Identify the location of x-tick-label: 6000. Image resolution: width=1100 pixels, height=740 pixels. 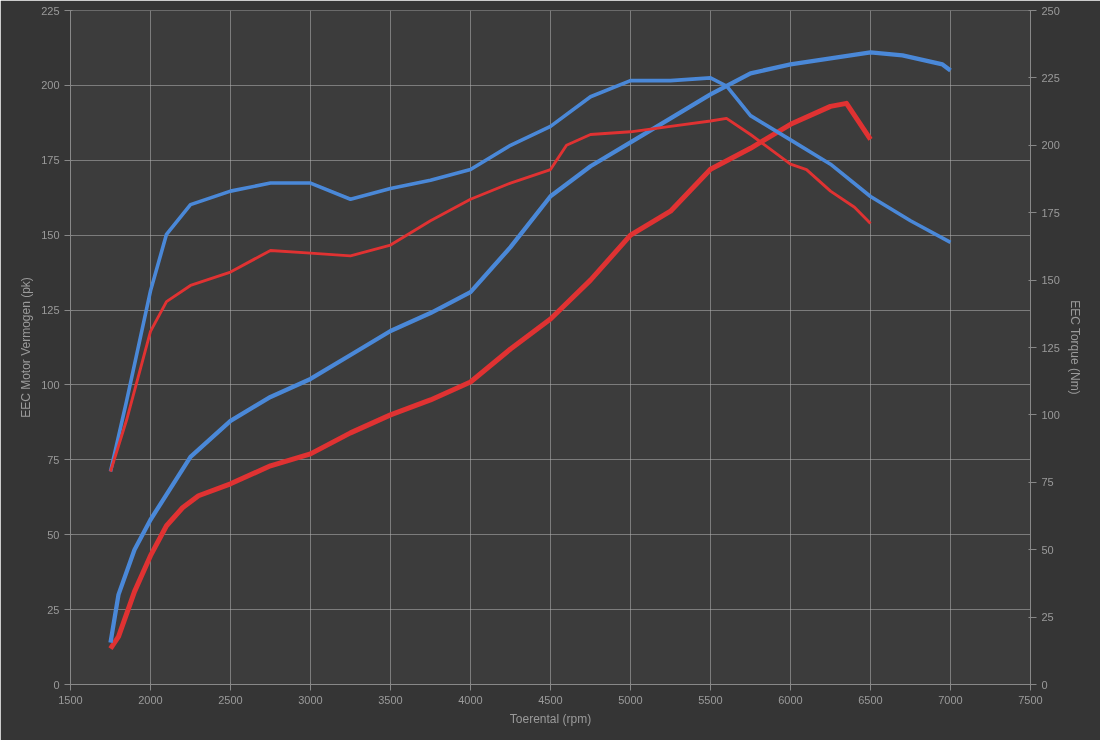
(790, 699).